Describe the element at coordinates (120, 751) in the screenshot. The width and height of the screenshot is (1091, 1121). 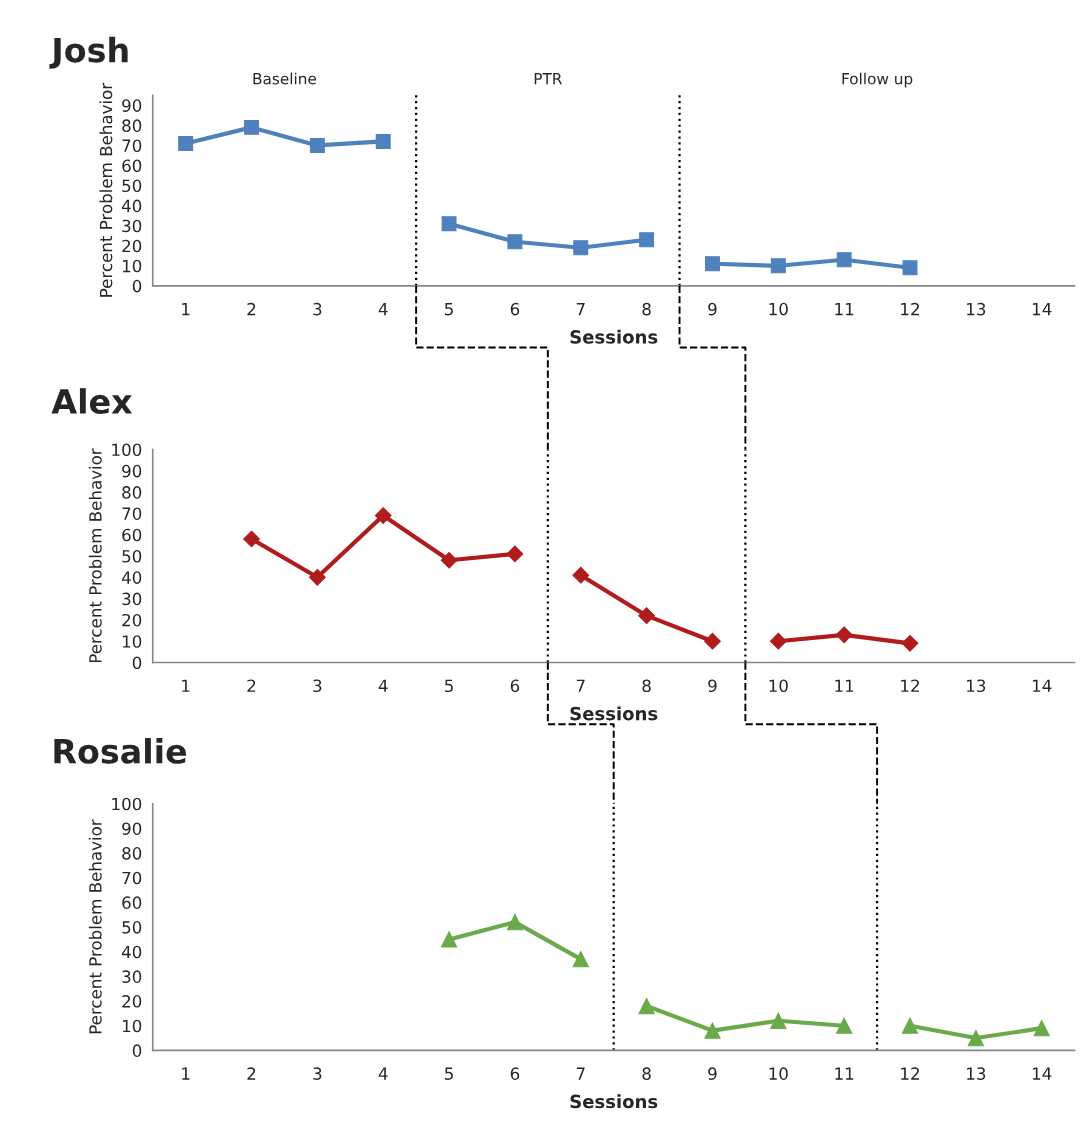
I see `chart-title: Rosalie` at that location.